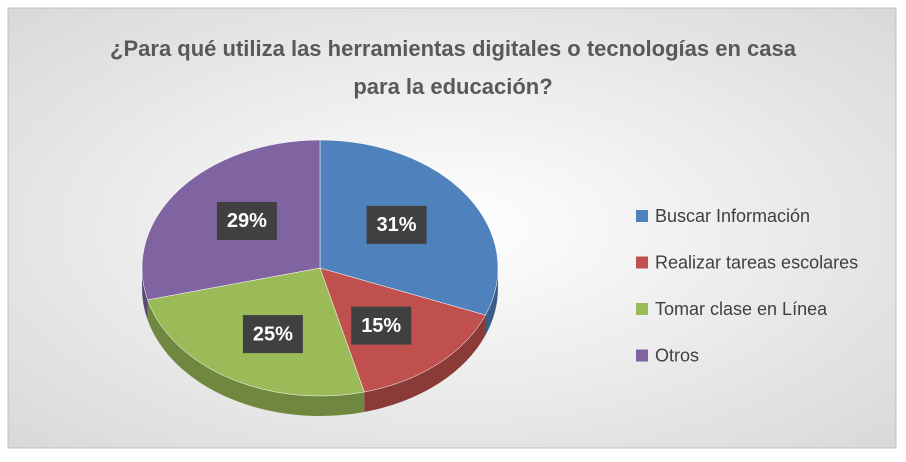 The image size is (906, 462). I want to click on data-label: 29%, so click(247, 221).